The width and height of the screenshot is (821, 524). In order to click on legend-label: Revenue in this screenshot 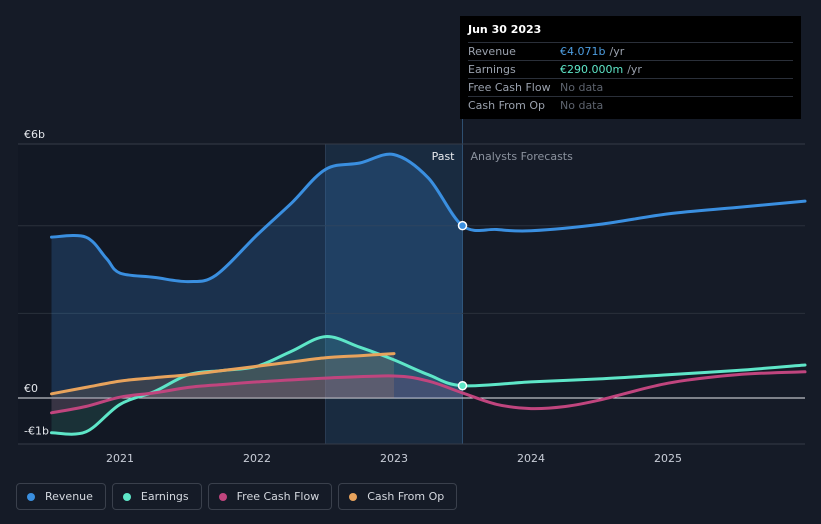, I will do `click(69, 496)`.